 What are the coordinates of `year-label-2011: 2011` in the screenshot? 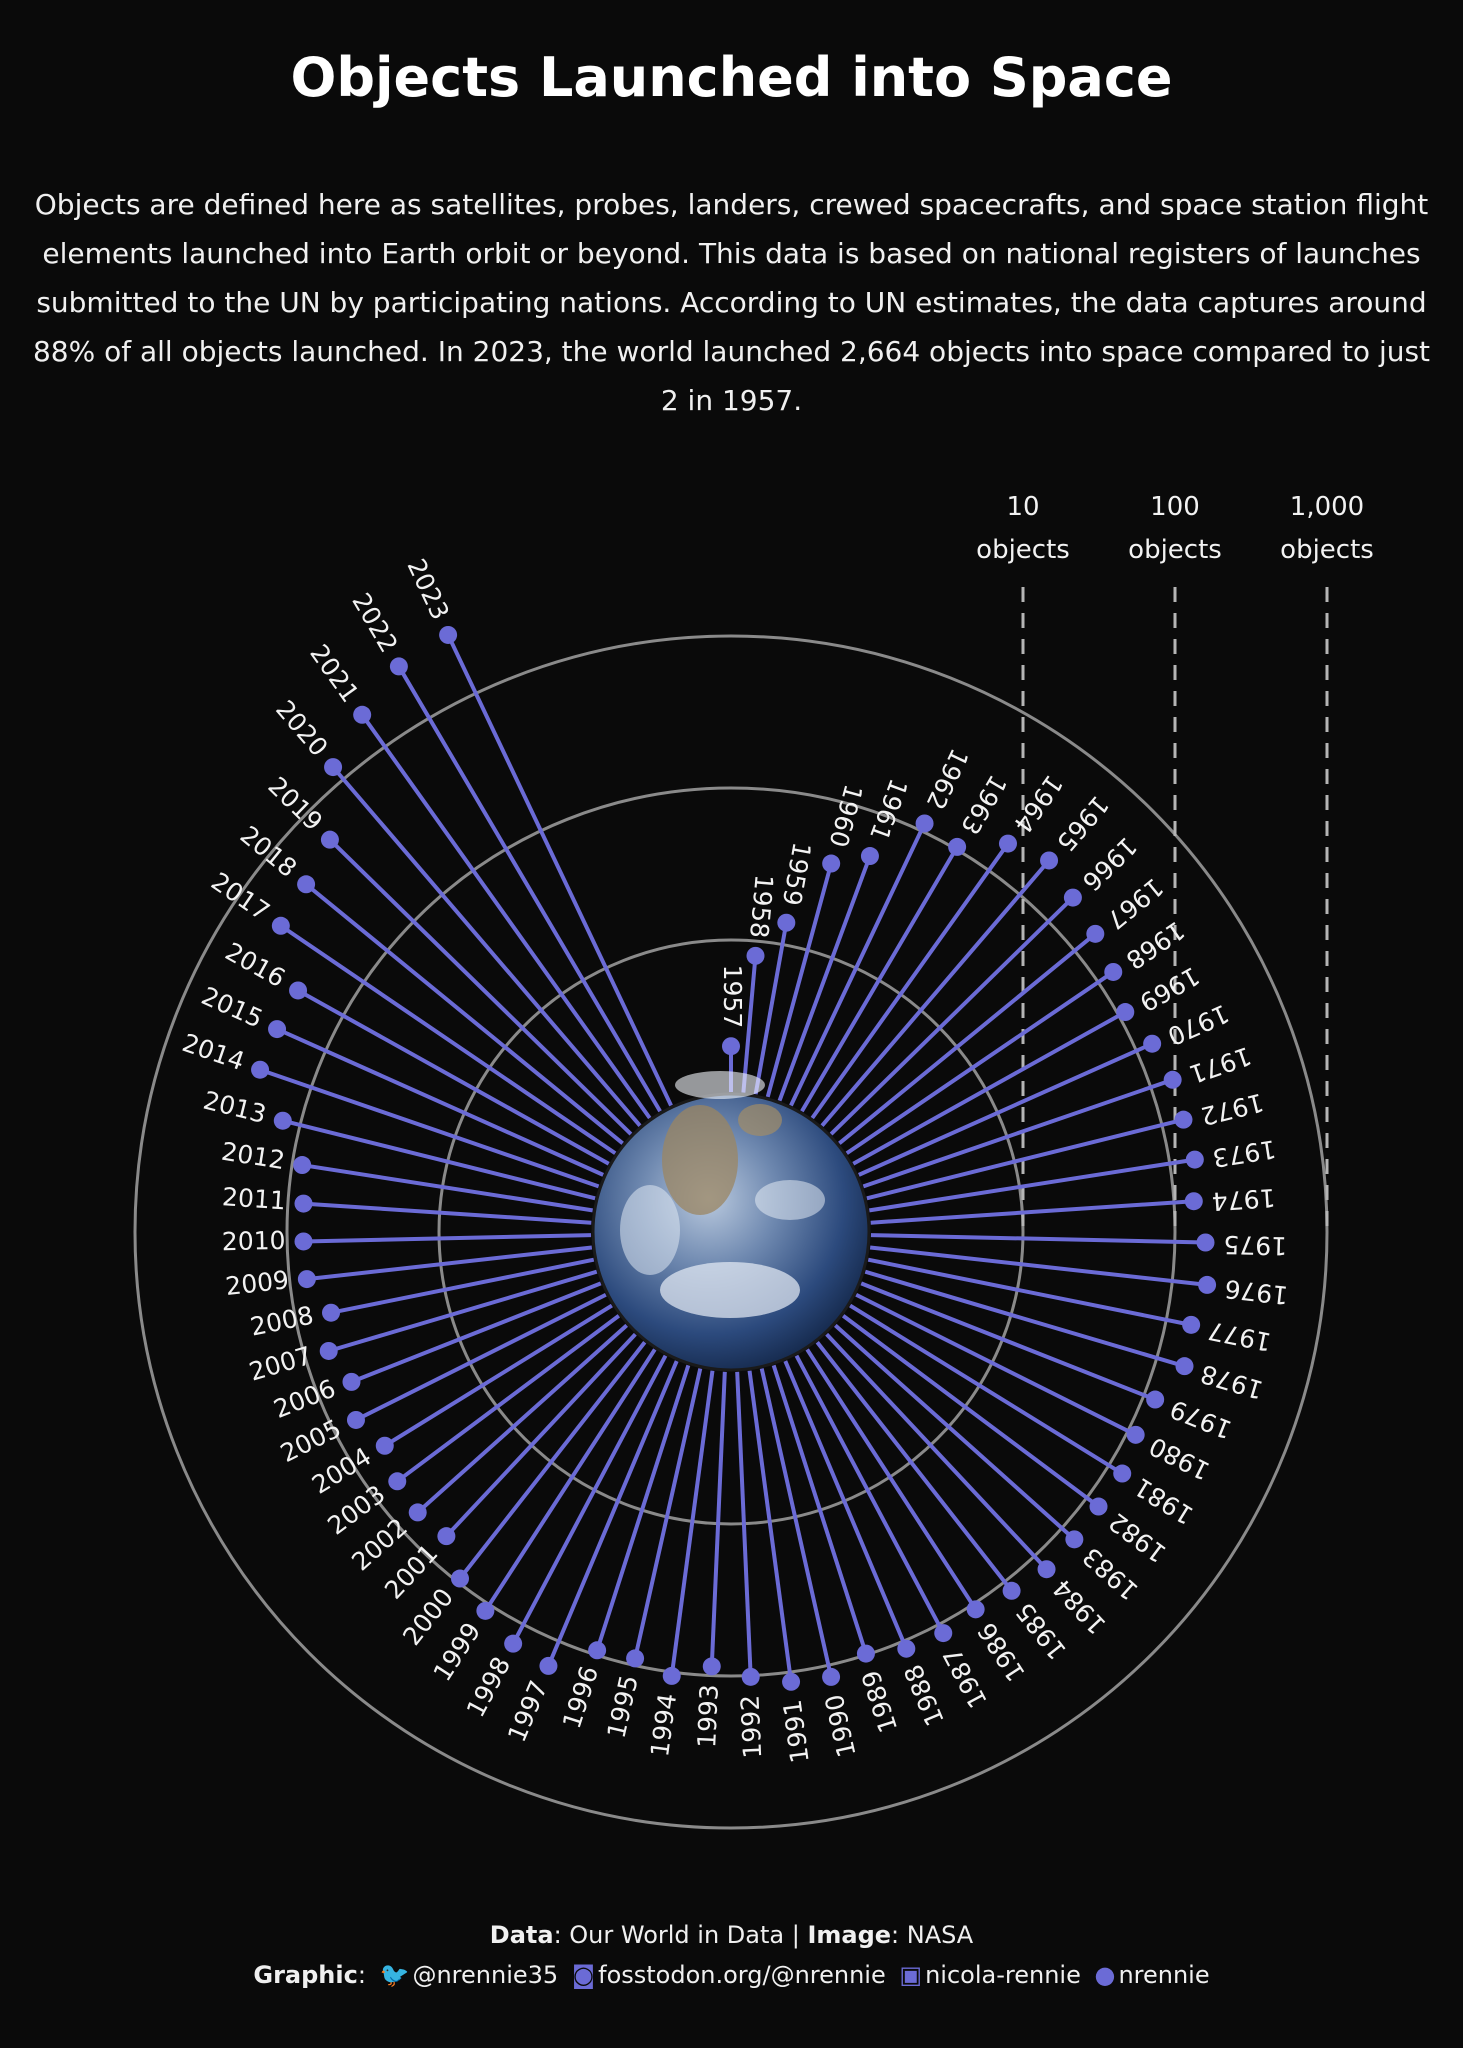 It's located at (253, 1198).